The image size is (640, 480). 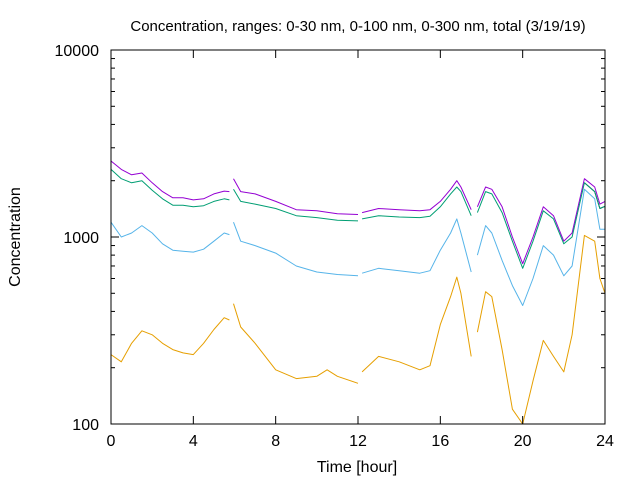 I want to click on x-tick-label-2: 8, so click(x=275, y=441).